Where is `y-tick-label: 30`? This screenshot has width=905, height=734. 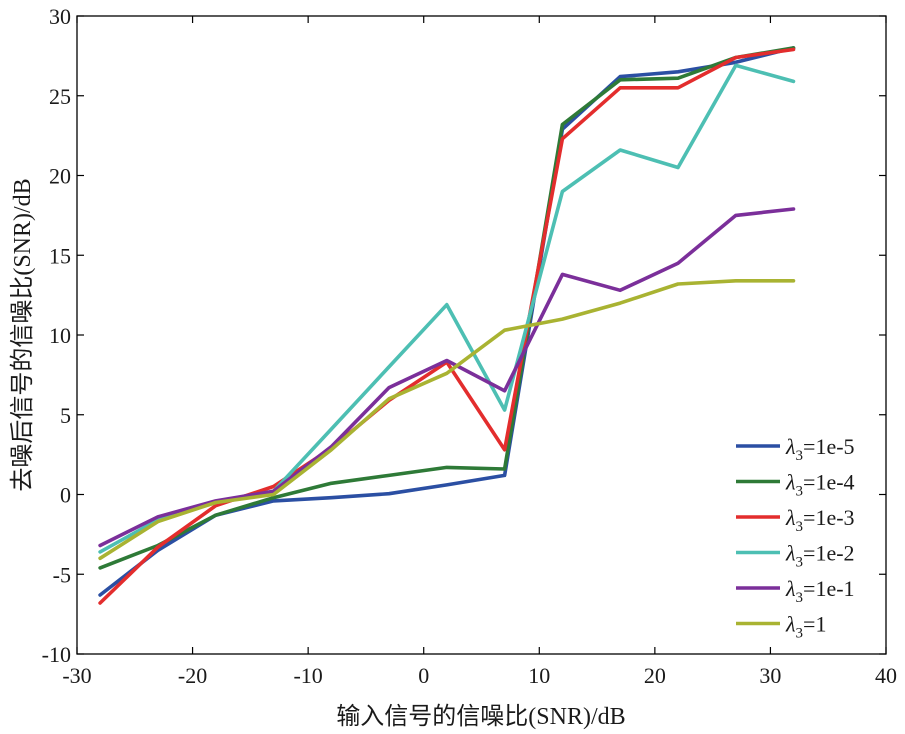 y-tick-label: 30 is located at coordinates (60, 16).